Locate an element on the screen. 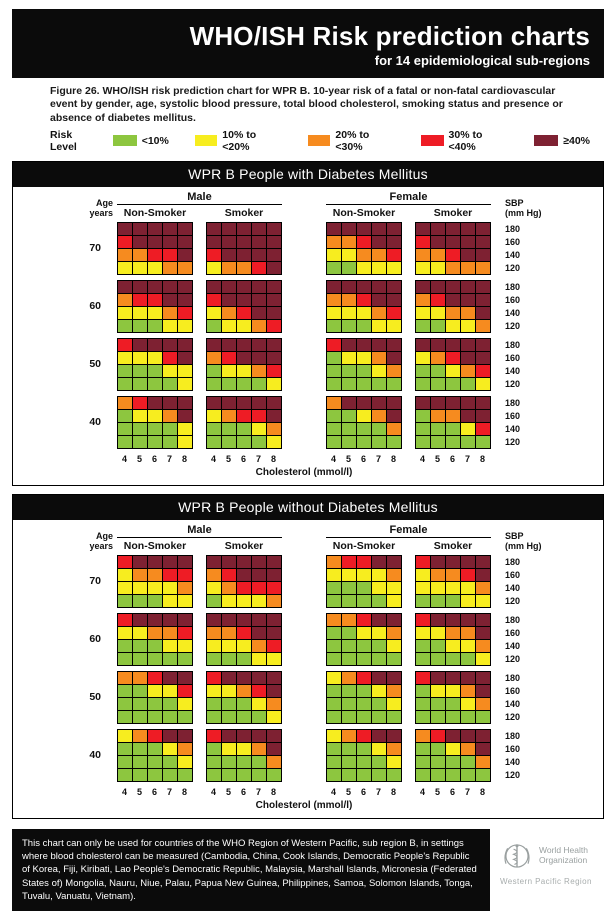 Image resolution: width=616 pixels, height=911 pixels. risk-grid-female-smoker is located at coordinates (453, 755).